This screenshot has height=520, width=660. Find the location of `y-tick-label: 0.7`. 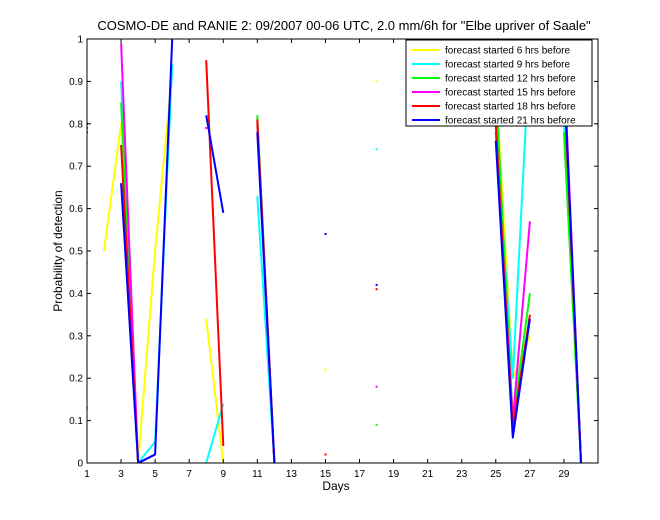

y-tick-label: 0.7 is located at coordinates (76, 167).